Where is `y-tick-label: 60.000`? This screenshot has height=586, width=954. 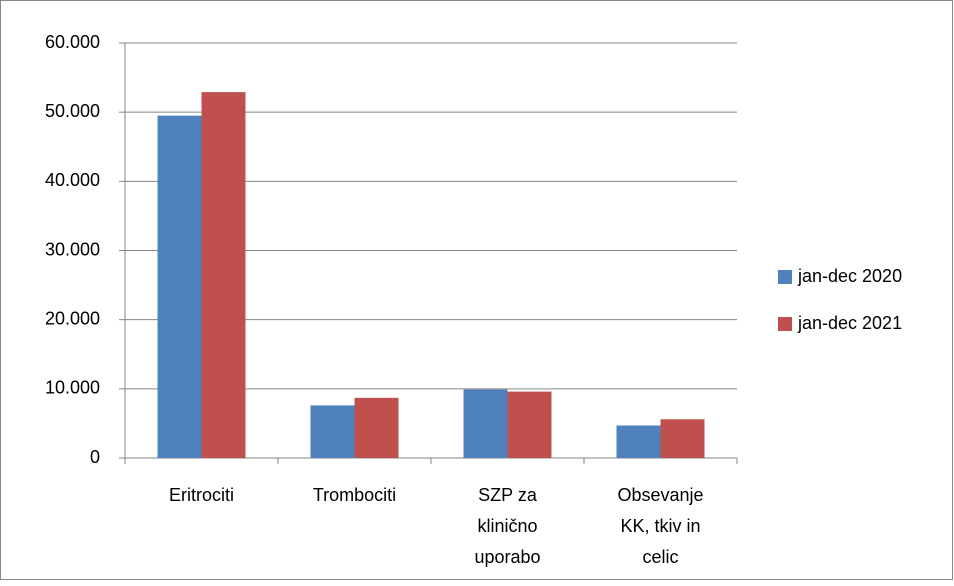 y-tick-label: 60.000 is located at coordinates (72, 42).